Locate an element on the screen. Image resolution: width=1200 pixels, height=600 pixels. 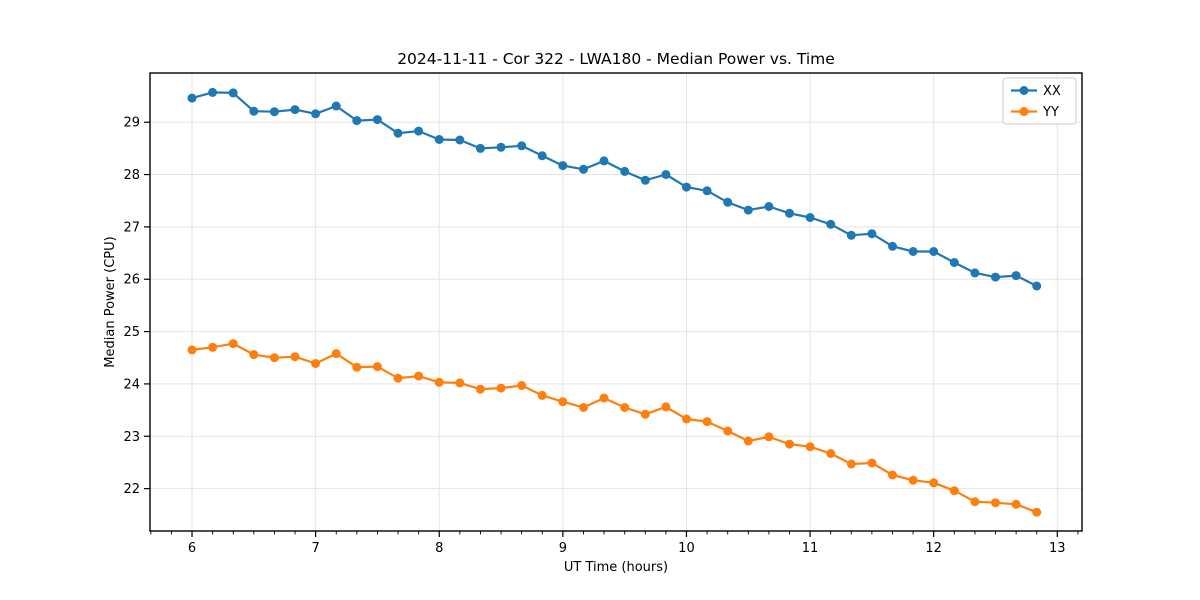
y-tick-label: 26 is located at coordinates (131, 280).